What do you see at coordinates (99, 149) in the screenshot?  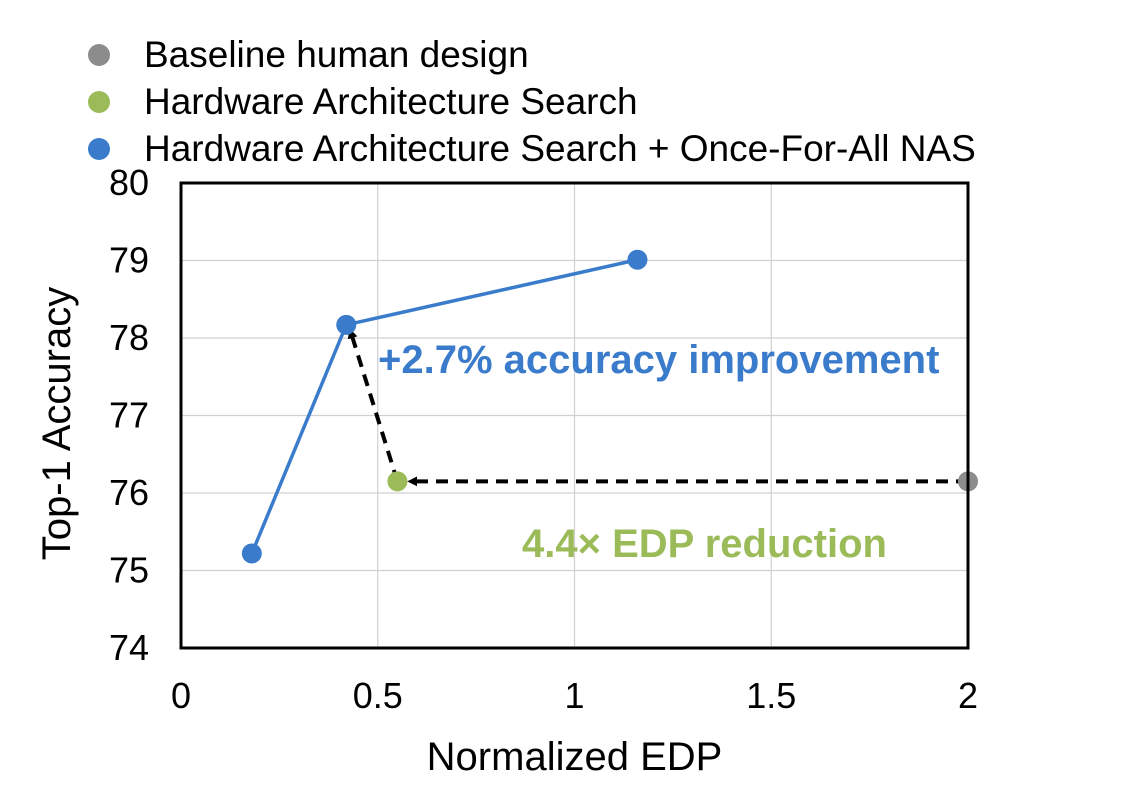 I see `legend-marker-has-ofa` at bounding box center [99, 149].